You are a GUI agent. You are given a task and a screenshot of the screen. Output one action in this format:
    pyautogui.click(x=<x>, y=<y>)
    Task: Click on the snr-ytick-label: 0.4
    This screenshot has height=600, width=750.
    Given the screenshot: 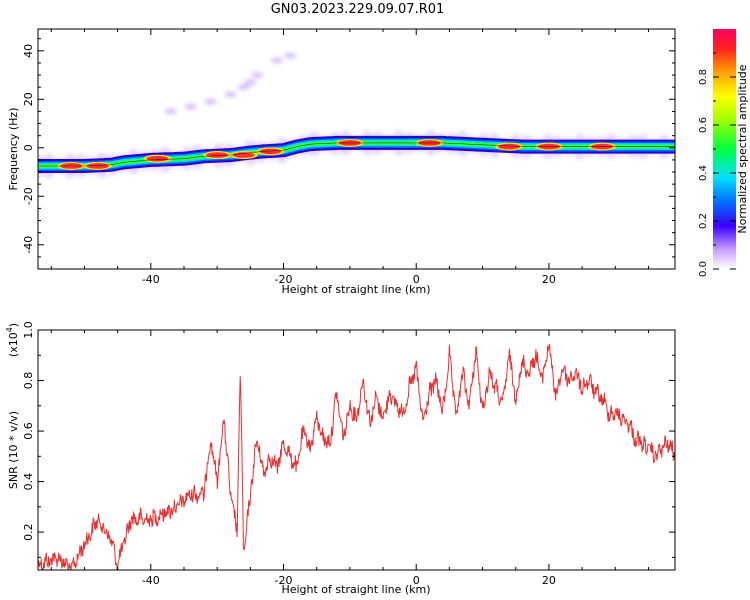 What is the action you would take?
    pyautogui.click(x=28, y=482)
    